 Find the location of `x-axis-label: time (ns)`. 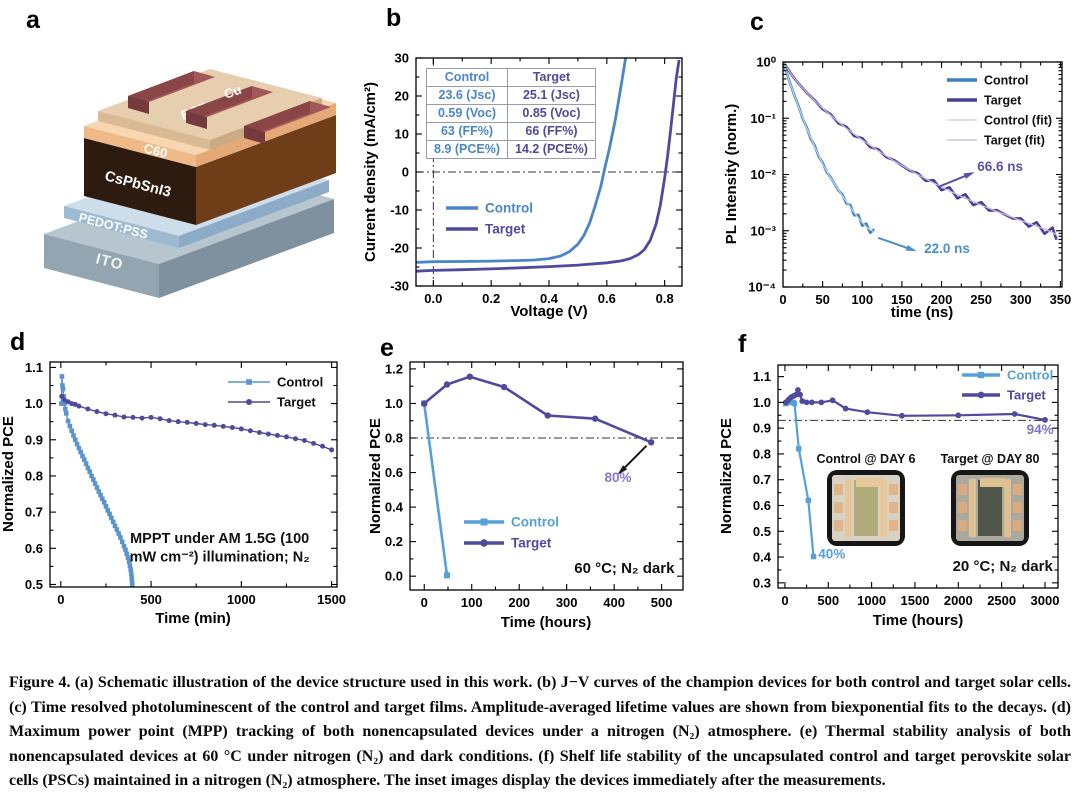

x-axis-label: time (ns) is located at coordinates (922, 312).